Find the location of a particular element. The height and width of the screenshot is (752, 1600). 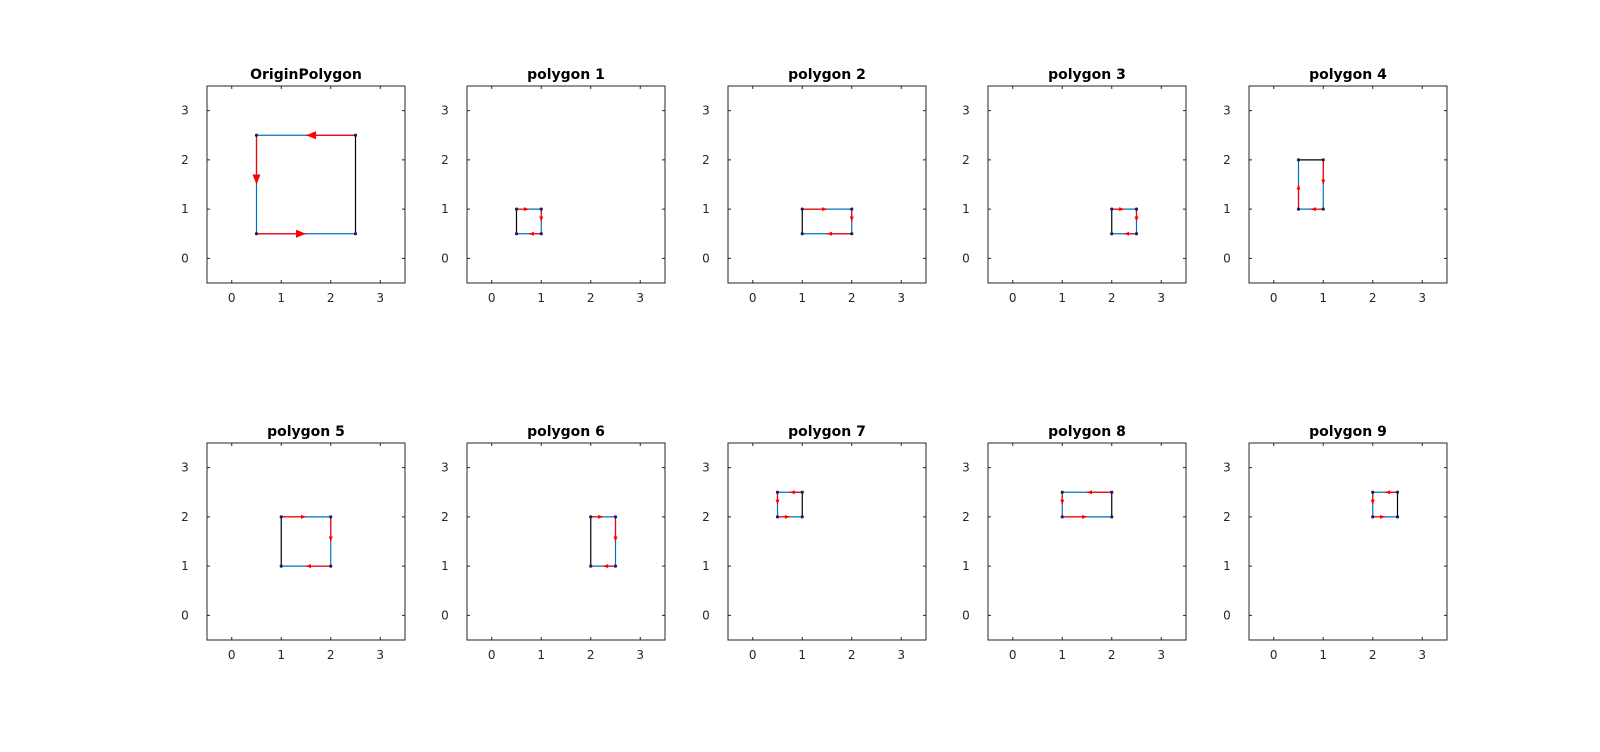

subplot-title: polygon 6 is located at coordinates (566, 432).